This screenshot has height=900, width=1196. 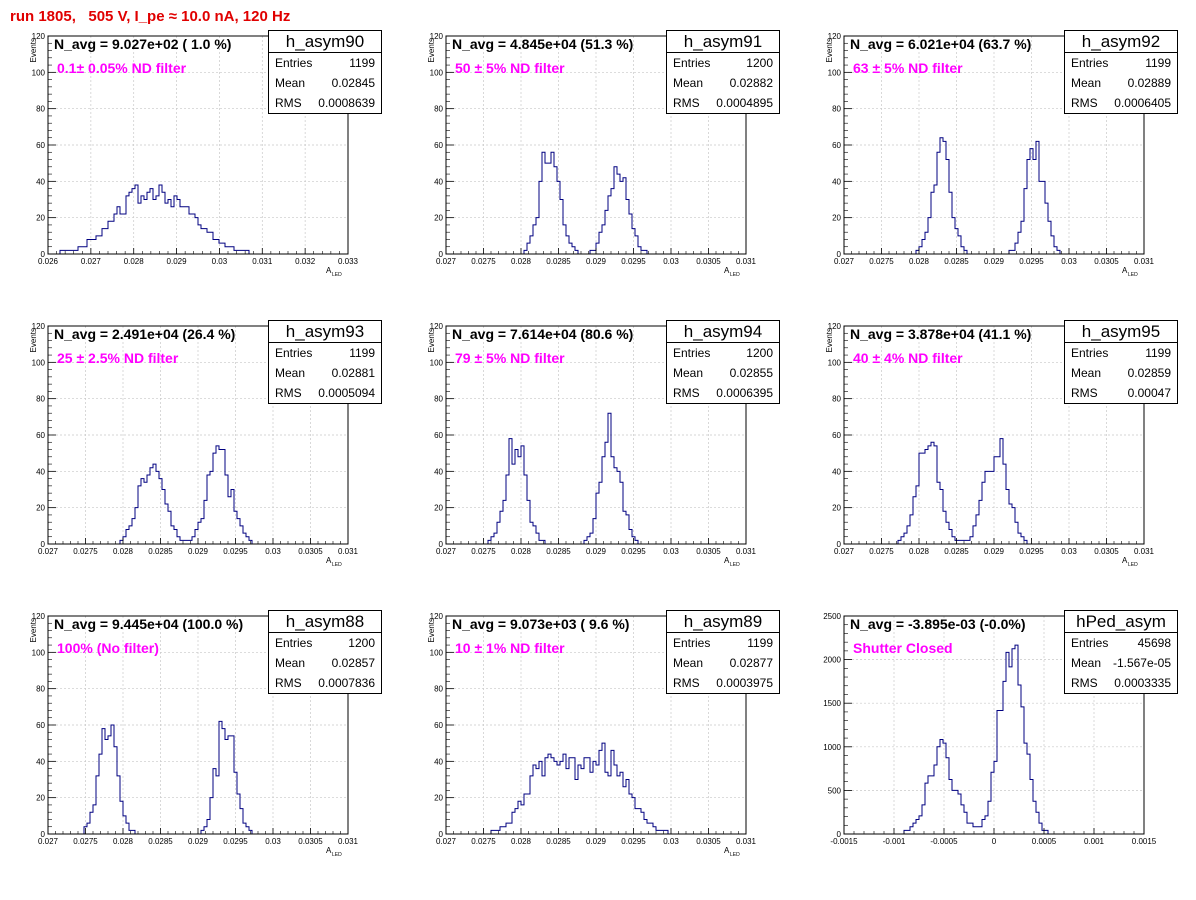 What do you see at coordinates (723, 683) in the screenshot?
I see `stats-row: RMS 0.0003975` at bounding box center [723, 683].